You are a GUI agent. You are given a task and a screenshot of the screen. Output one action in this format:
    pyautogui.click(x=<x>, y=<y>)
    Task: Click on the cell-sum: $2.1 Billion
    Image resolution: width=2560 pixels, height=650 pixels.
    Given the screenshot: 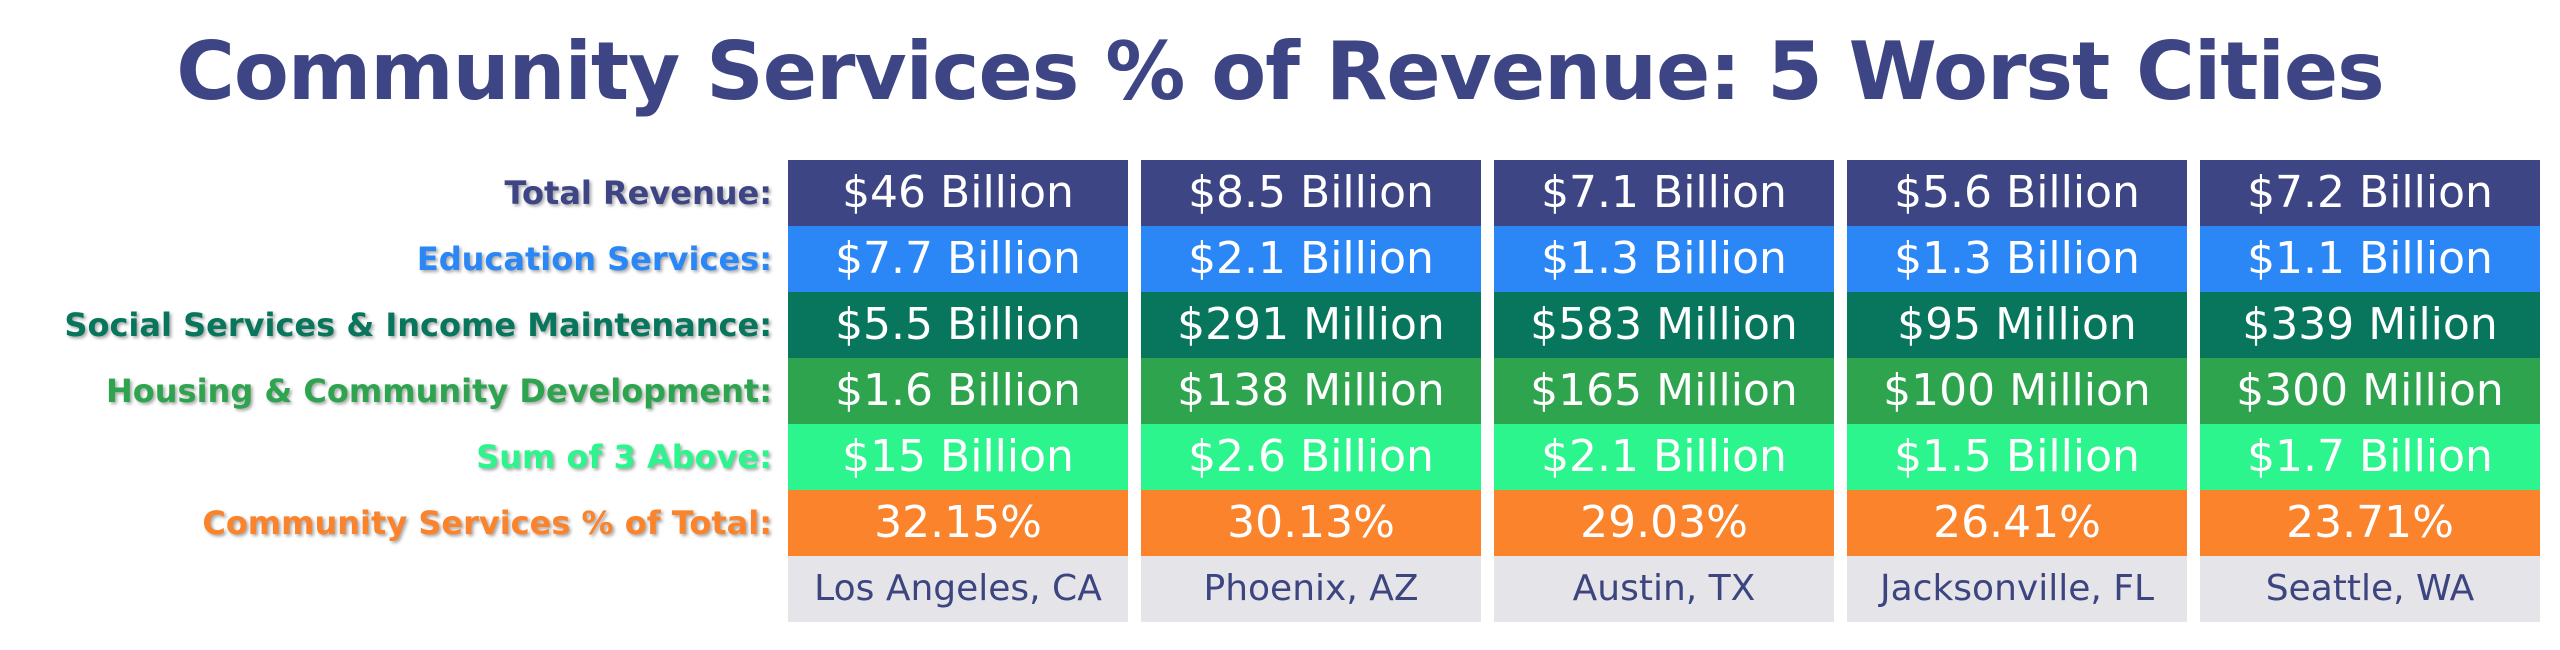 What is the action you would take?
    pyautogui.click(x=1664, y=457)
    